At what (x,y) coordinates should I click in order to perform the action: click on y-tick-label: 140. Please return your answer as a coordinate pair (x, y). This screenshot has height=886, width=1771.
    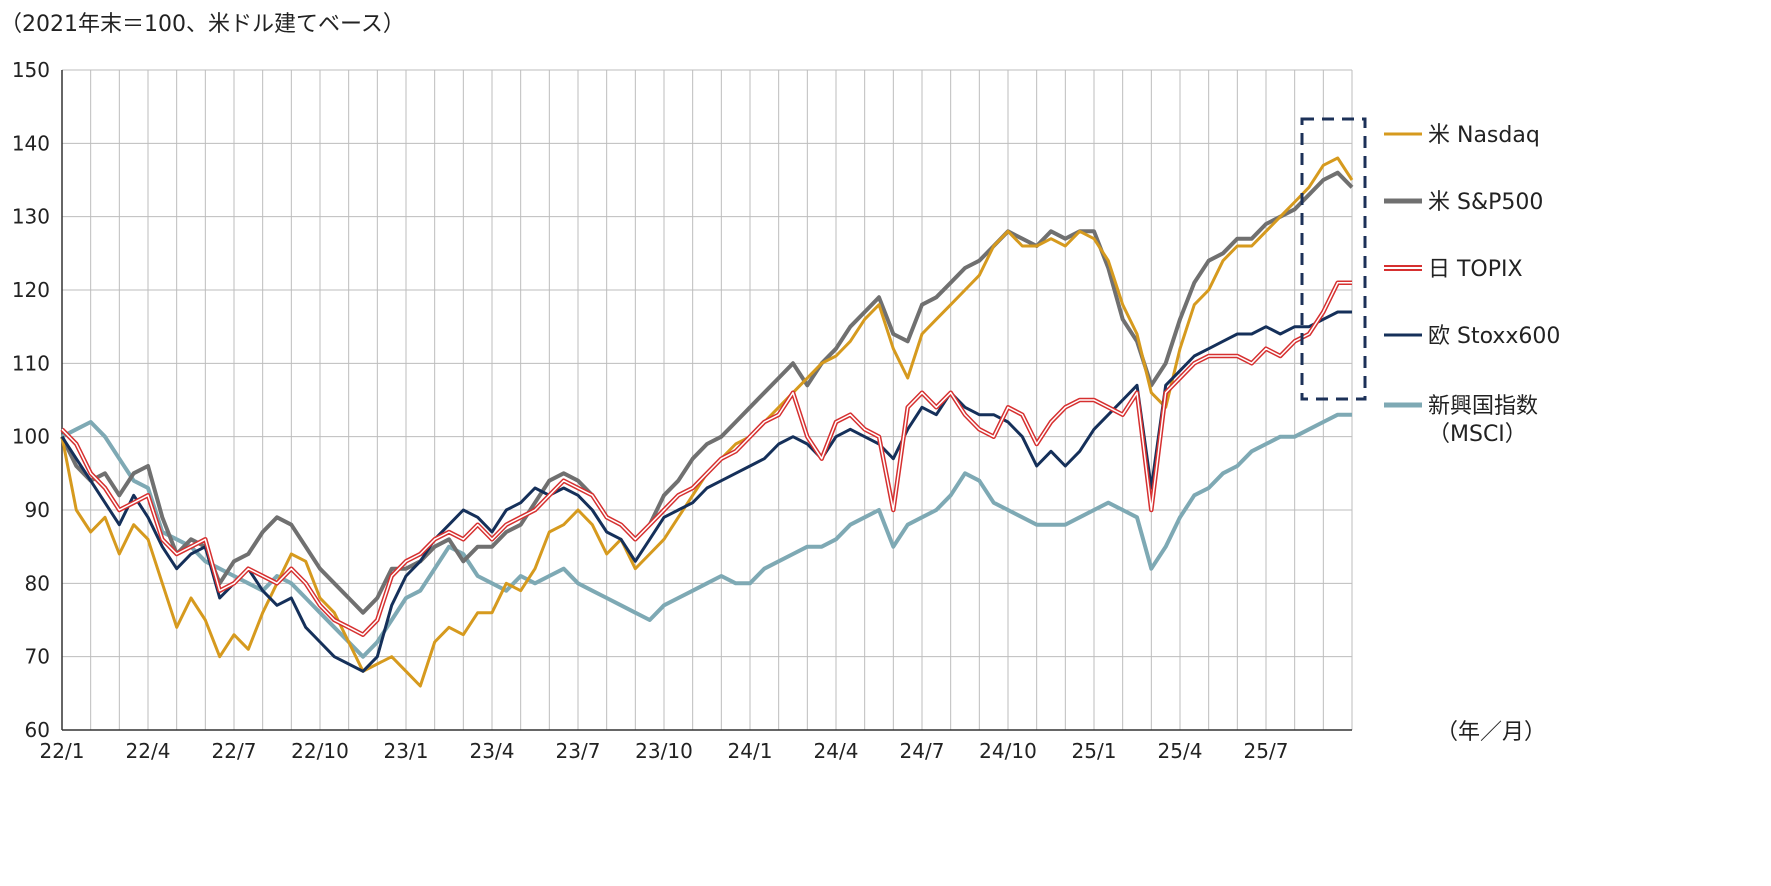
    Looking at the image, I should click on (31, 143).